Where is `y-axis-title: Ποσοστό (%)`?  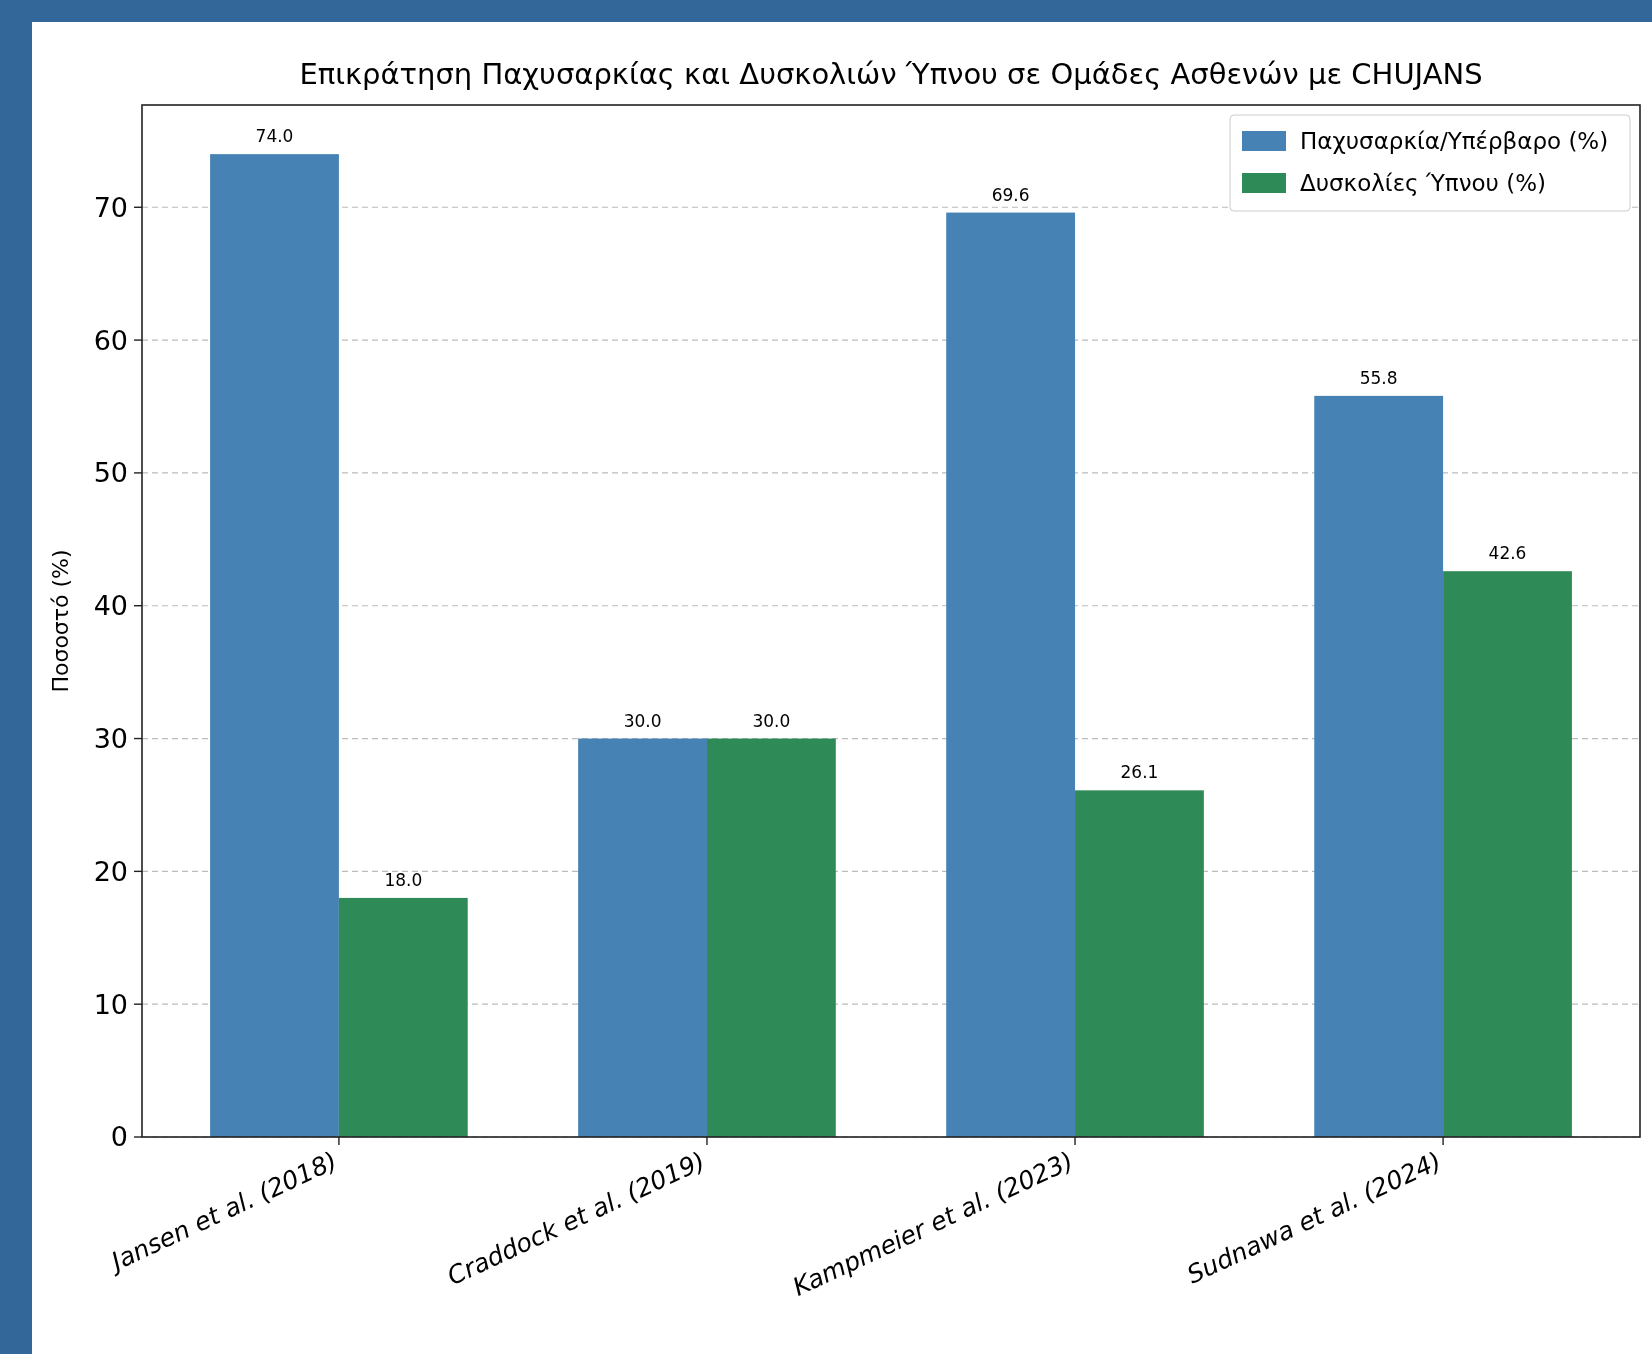
y-axis-title: Ποσοστό (%) is located at coordinates (60, 621).